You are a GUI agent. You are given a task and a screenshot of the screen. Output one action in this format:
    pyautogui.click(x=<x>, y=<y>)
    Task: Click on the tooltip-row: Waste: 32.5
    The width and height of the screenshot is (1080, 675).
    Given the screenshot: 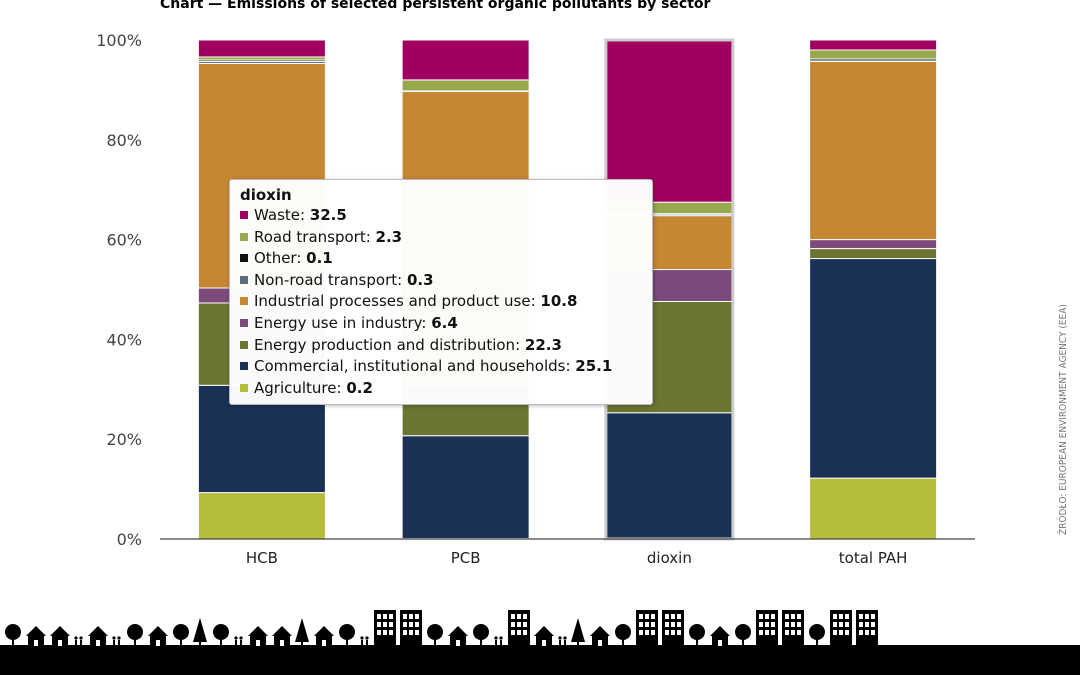 What is the action you would take?
    pyautogui.click(x=441, y=216)
    